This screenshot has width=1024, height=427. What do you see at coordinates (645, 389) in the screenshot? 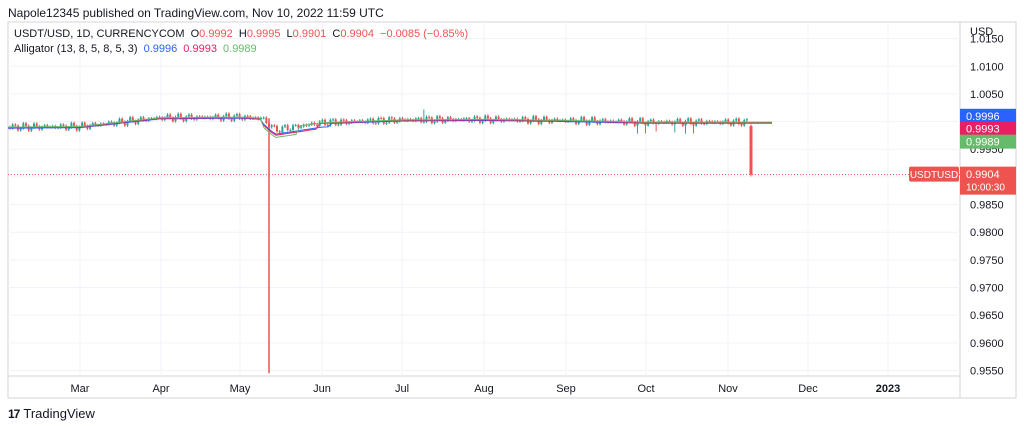
I see `x-tick-label: Oct` at bounding box center [645, 389].